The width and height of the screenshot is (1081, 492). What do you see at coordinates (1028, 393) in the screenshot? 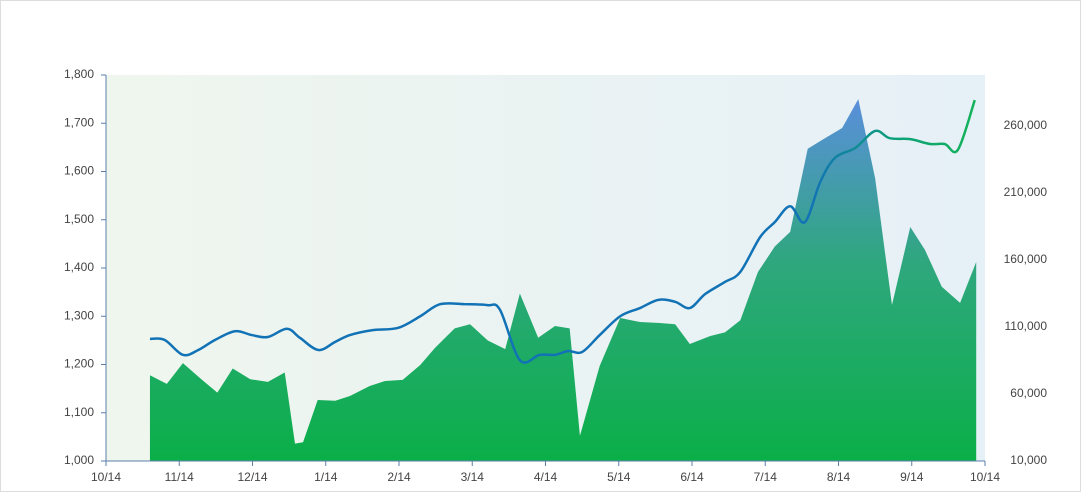
I see `y2-tick-label: 60,000` at bounding box center [1028, 393].